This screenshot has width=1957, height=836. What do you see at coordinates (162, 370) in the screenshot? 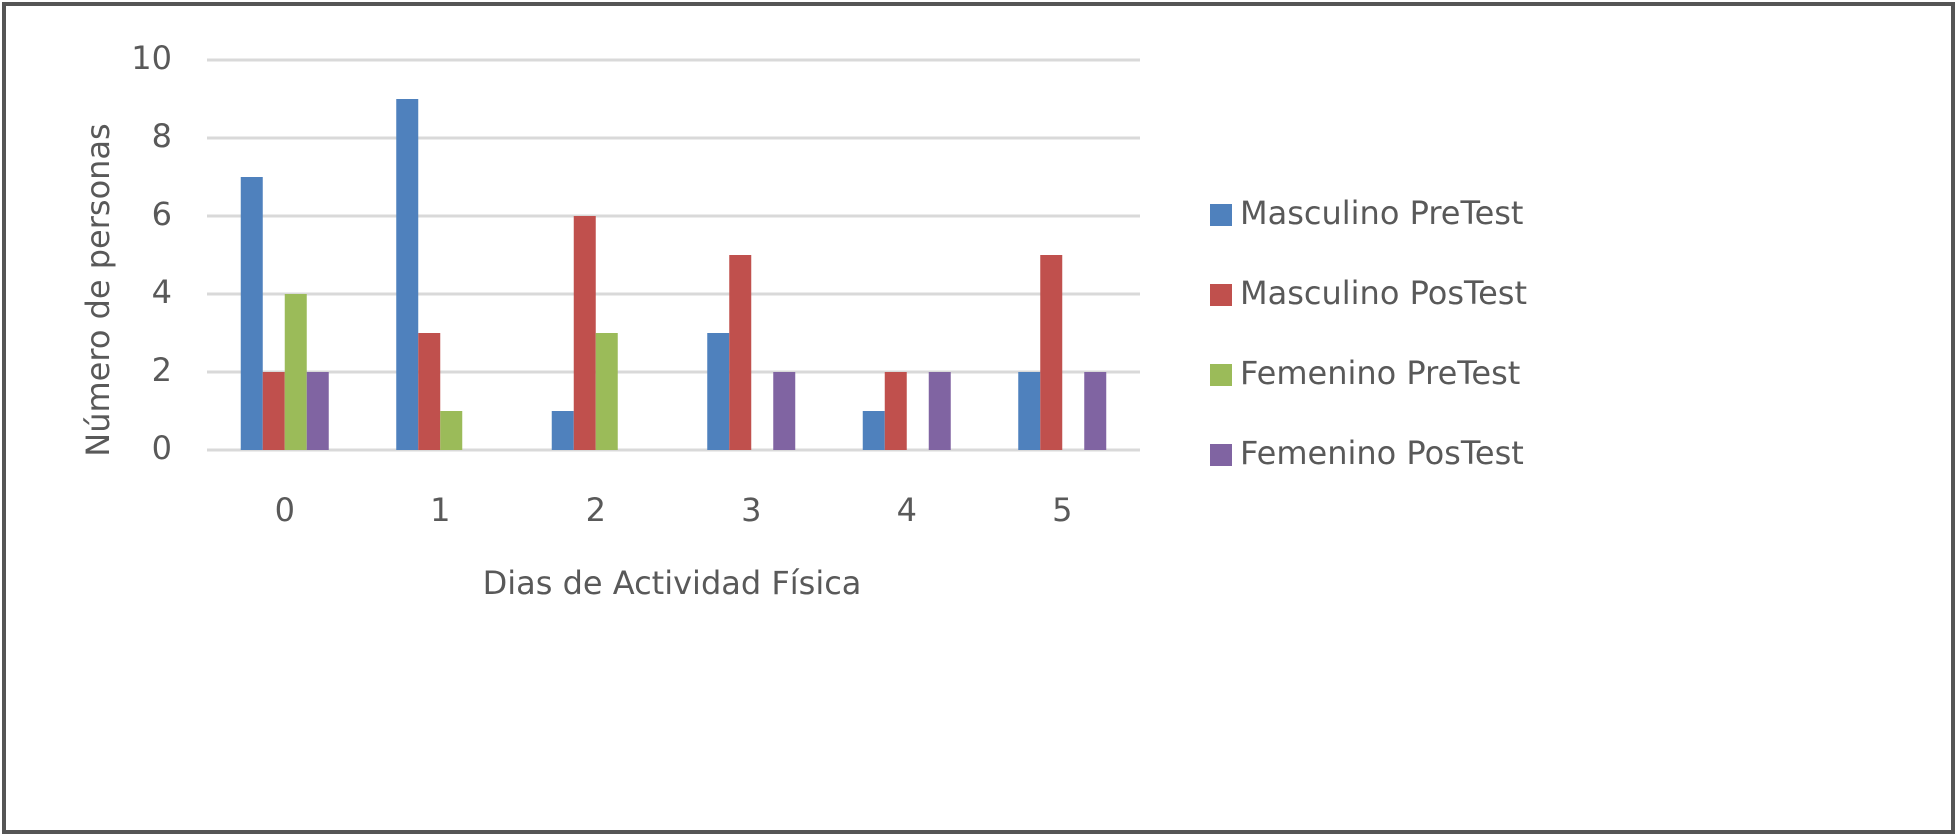
I see `y-tick-label: 2` at bounding box center [162, 370].